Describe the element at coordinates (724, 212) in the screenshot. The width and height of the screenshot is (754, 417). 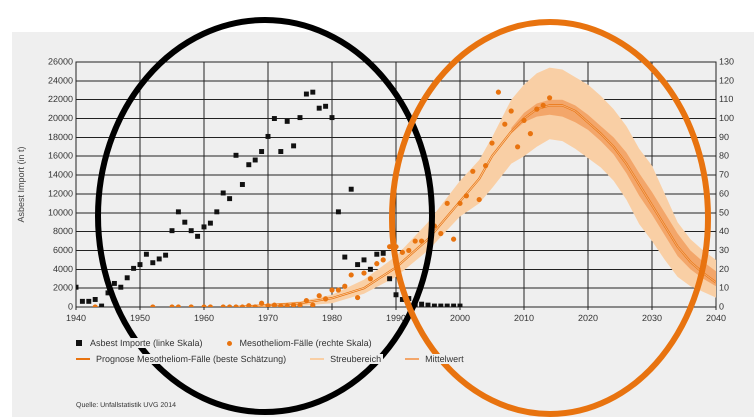
I see `y2-tick-label: 50` at that location.